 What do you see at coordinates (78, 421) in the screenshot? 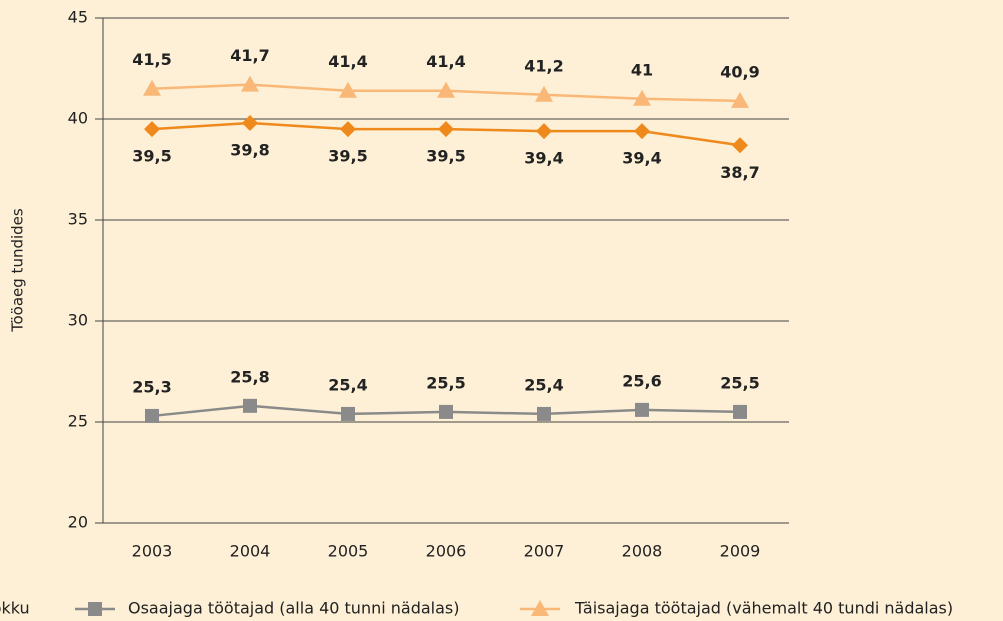
I see `y-tick-label: 25` at bounding box center [78, 421].